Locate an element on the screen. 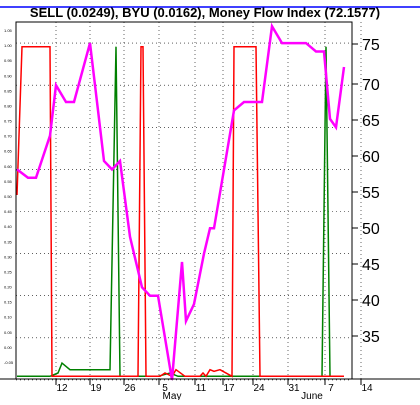 Image resolution: width=420 pixels, height=405 pixels. right-axis: 75 70 65 60 55 50 45 40 35 is located at coordinates (366, 191).